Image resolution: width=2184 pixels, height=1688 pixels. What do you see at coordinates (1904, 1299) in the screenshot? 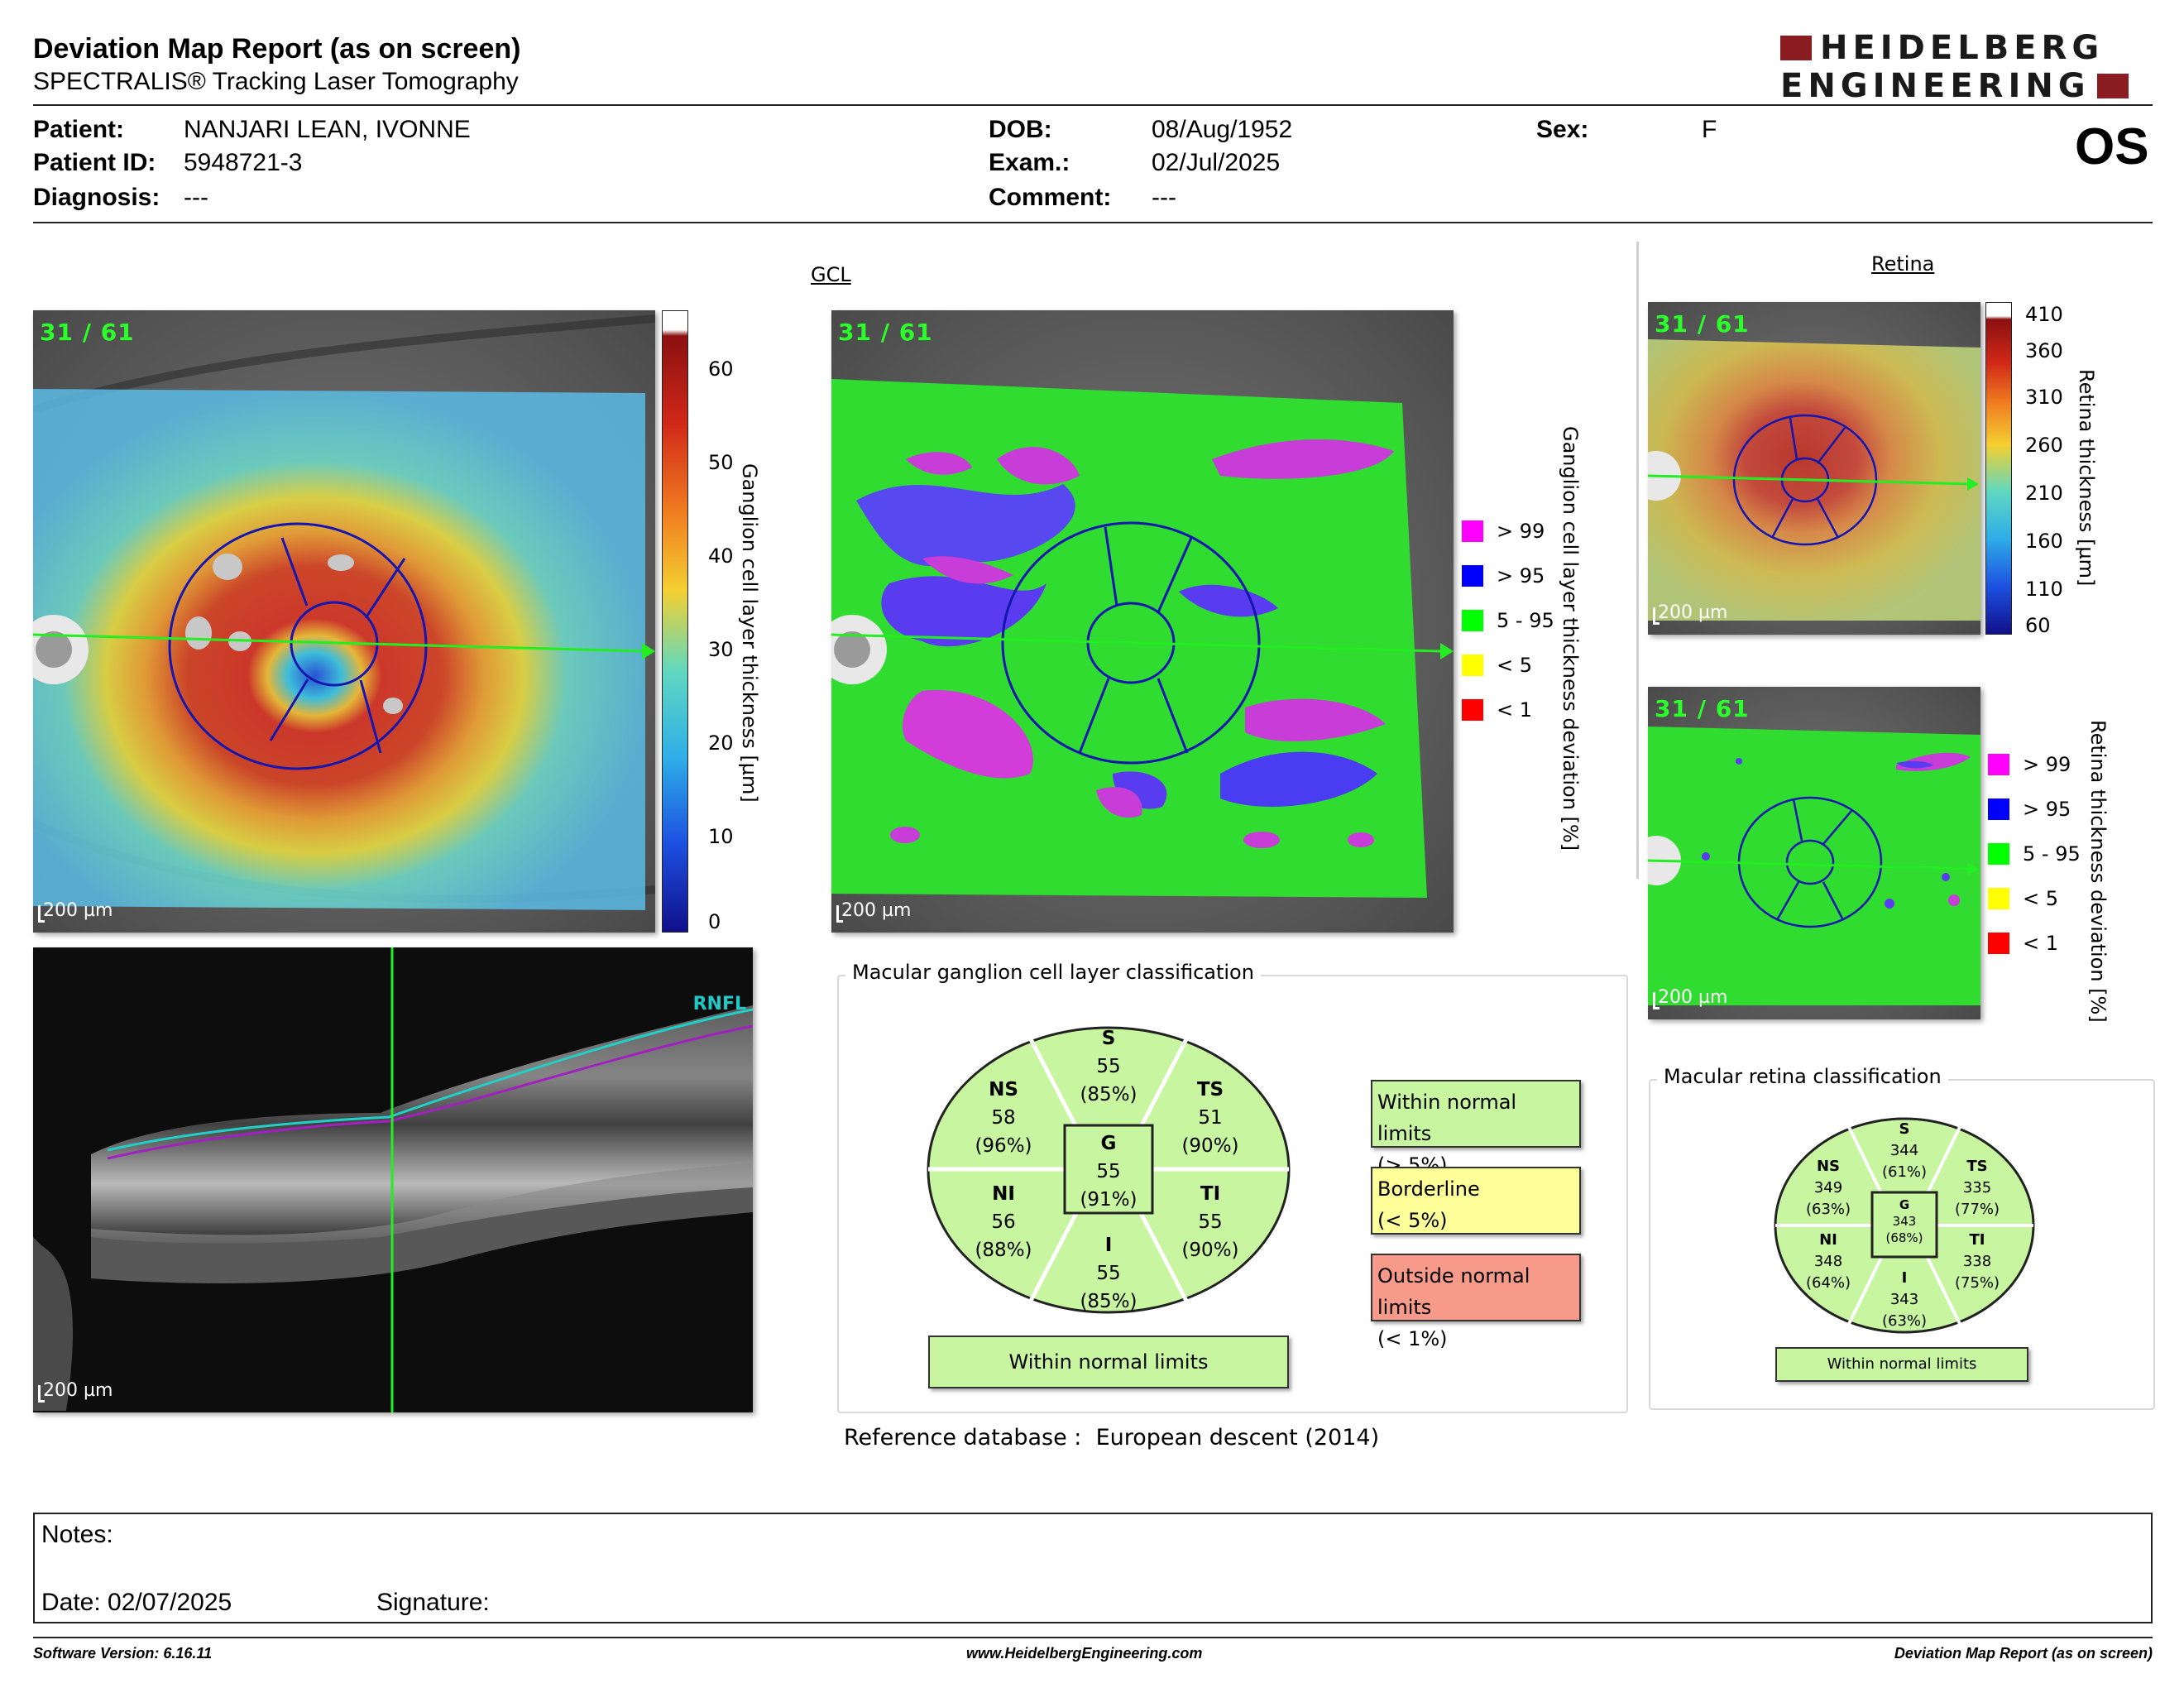
I see `retina-sector-i: I 343 (63%)` at bounding box center [1904, 1299].